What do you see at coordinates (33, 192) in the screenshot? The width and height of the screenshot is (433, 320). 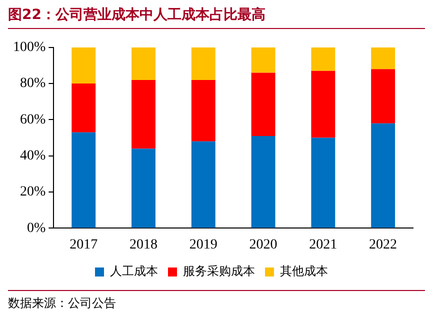 I see `y-tick-label: 20%` at bounding box center [33, 192].